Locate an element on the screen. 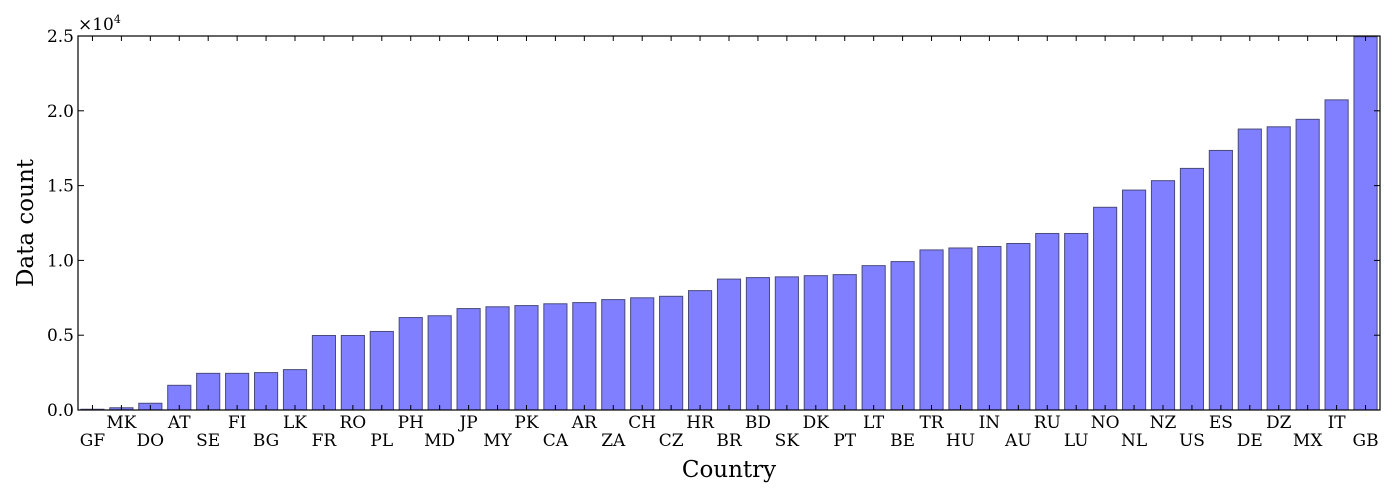 This screenshot has height=500, width=1400. x-tick-label-ru: RU is located at coordinates (1047, 423).